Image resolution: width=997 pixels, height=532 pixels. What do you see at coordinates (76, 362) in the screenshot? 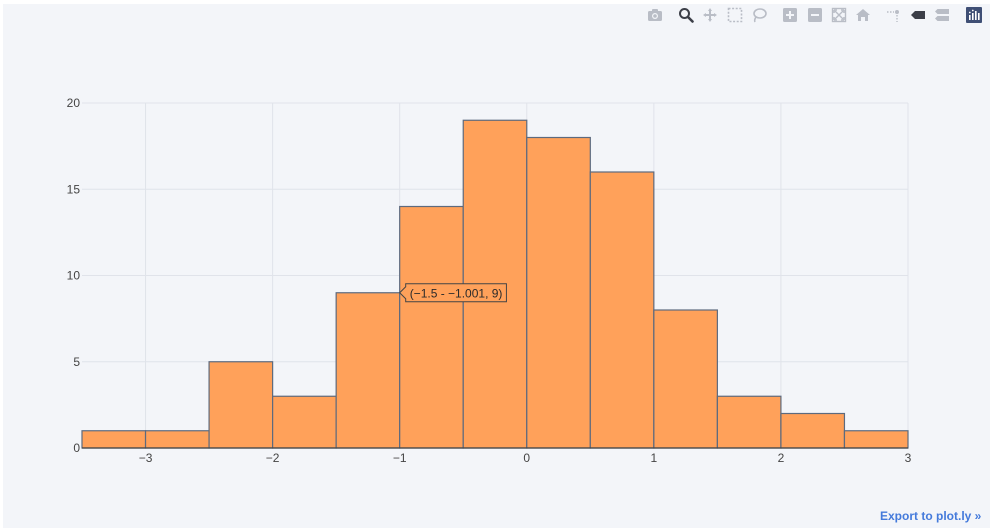
I see `y-tick-label: 5` at bounding box center [76, 362].